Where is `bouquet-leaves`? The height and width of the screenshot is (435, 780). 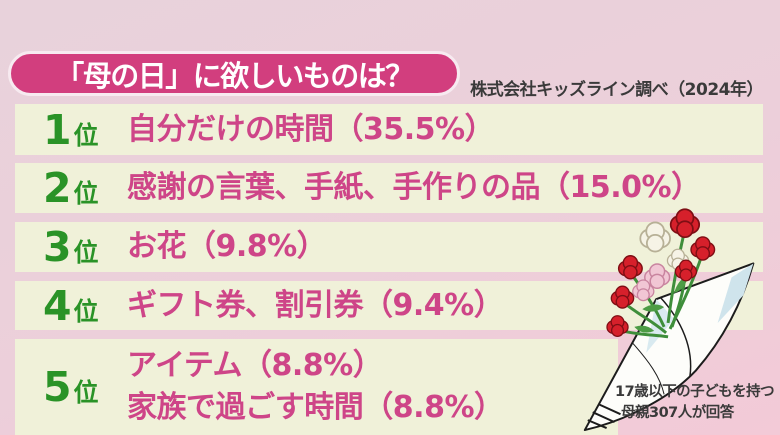 bouquet-leaves is located at coordinates (661, 304).